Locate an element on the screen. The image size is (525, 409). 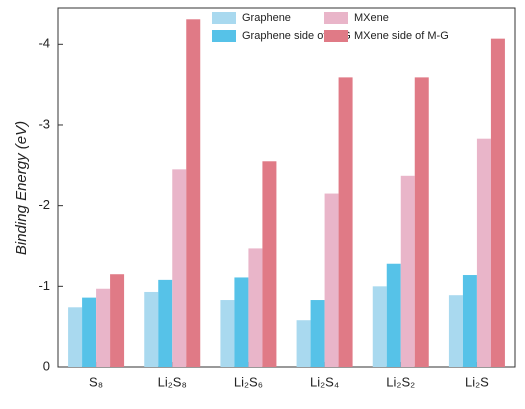
x-tick-label: Li₂S₆ is located at coordinates (248, 381).